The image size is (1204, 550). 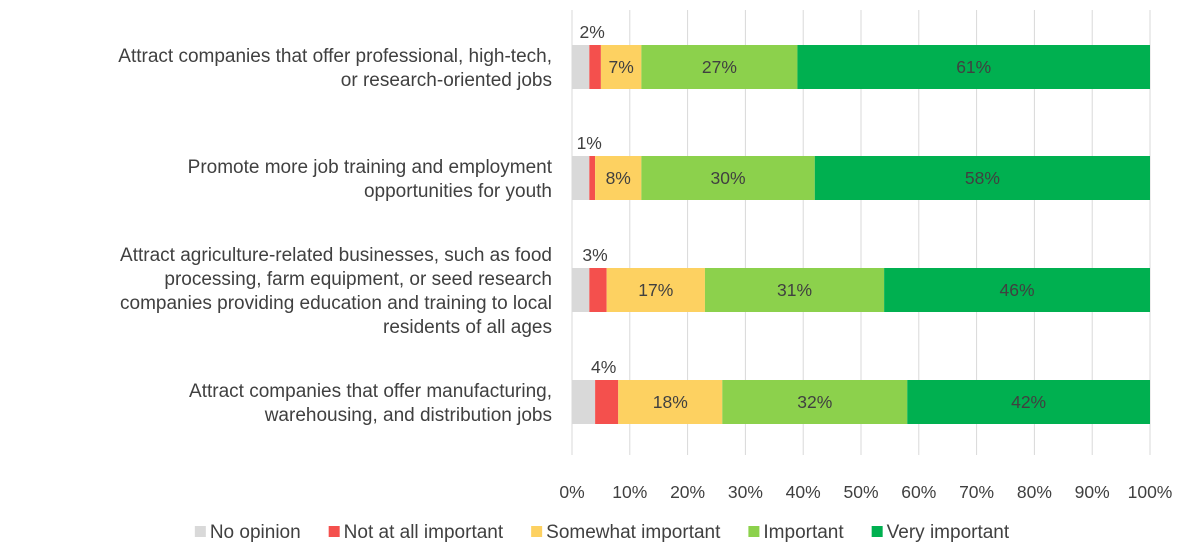 I want to click on data-label-very-important: 61%, so click(x=973, y=67).